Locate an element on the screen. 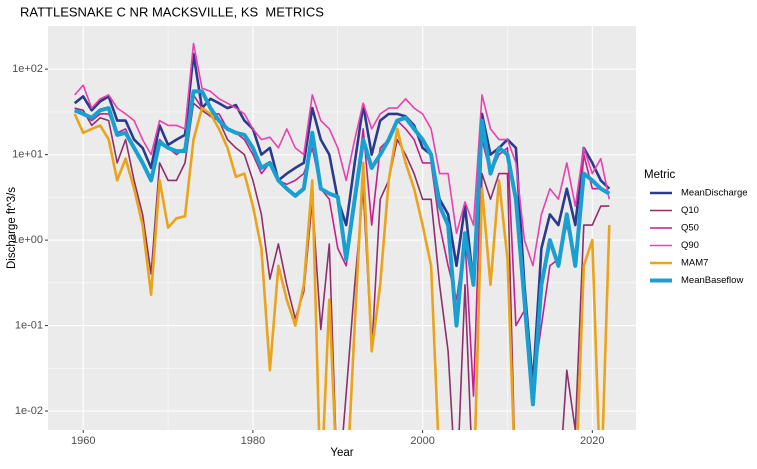 This screenshot has width=757, height=469. y-tick-label: 1e+01 is located at coordinates (27, 155).